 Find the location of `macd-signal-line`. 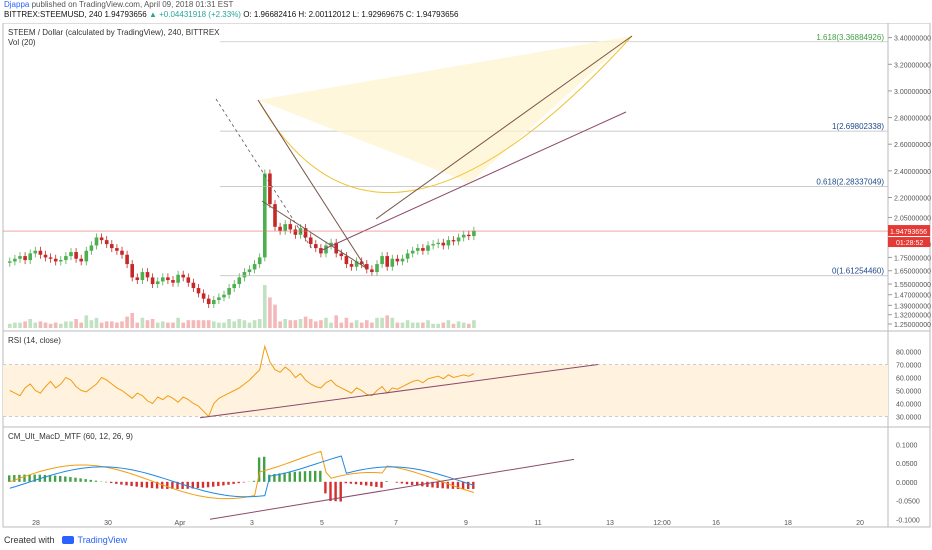

macd-signal-line is located at coordinates (242, 476).